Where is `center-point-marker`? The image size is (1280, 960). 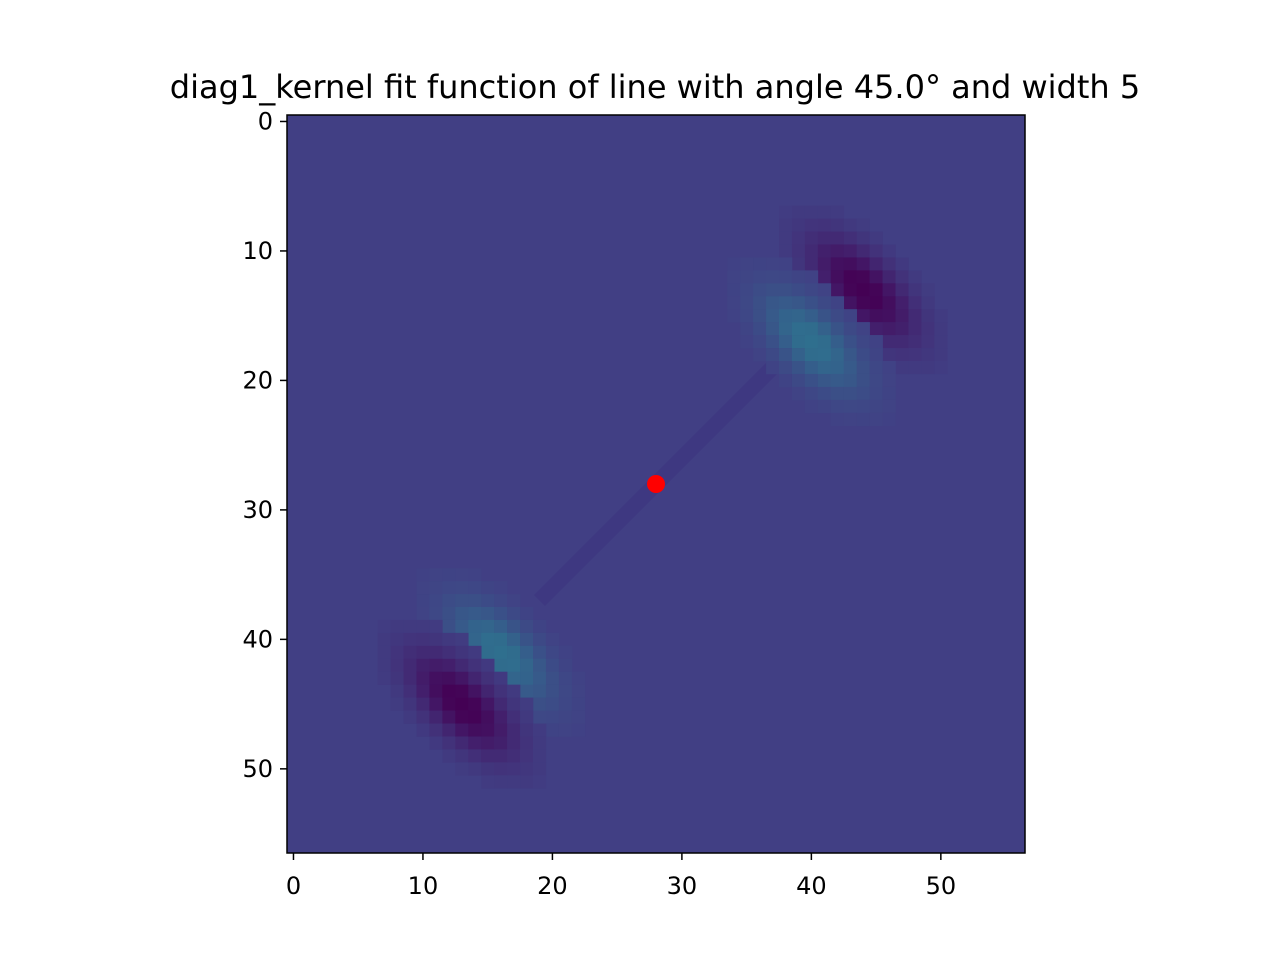 center-point-marker is located at coordinates (656, 484).